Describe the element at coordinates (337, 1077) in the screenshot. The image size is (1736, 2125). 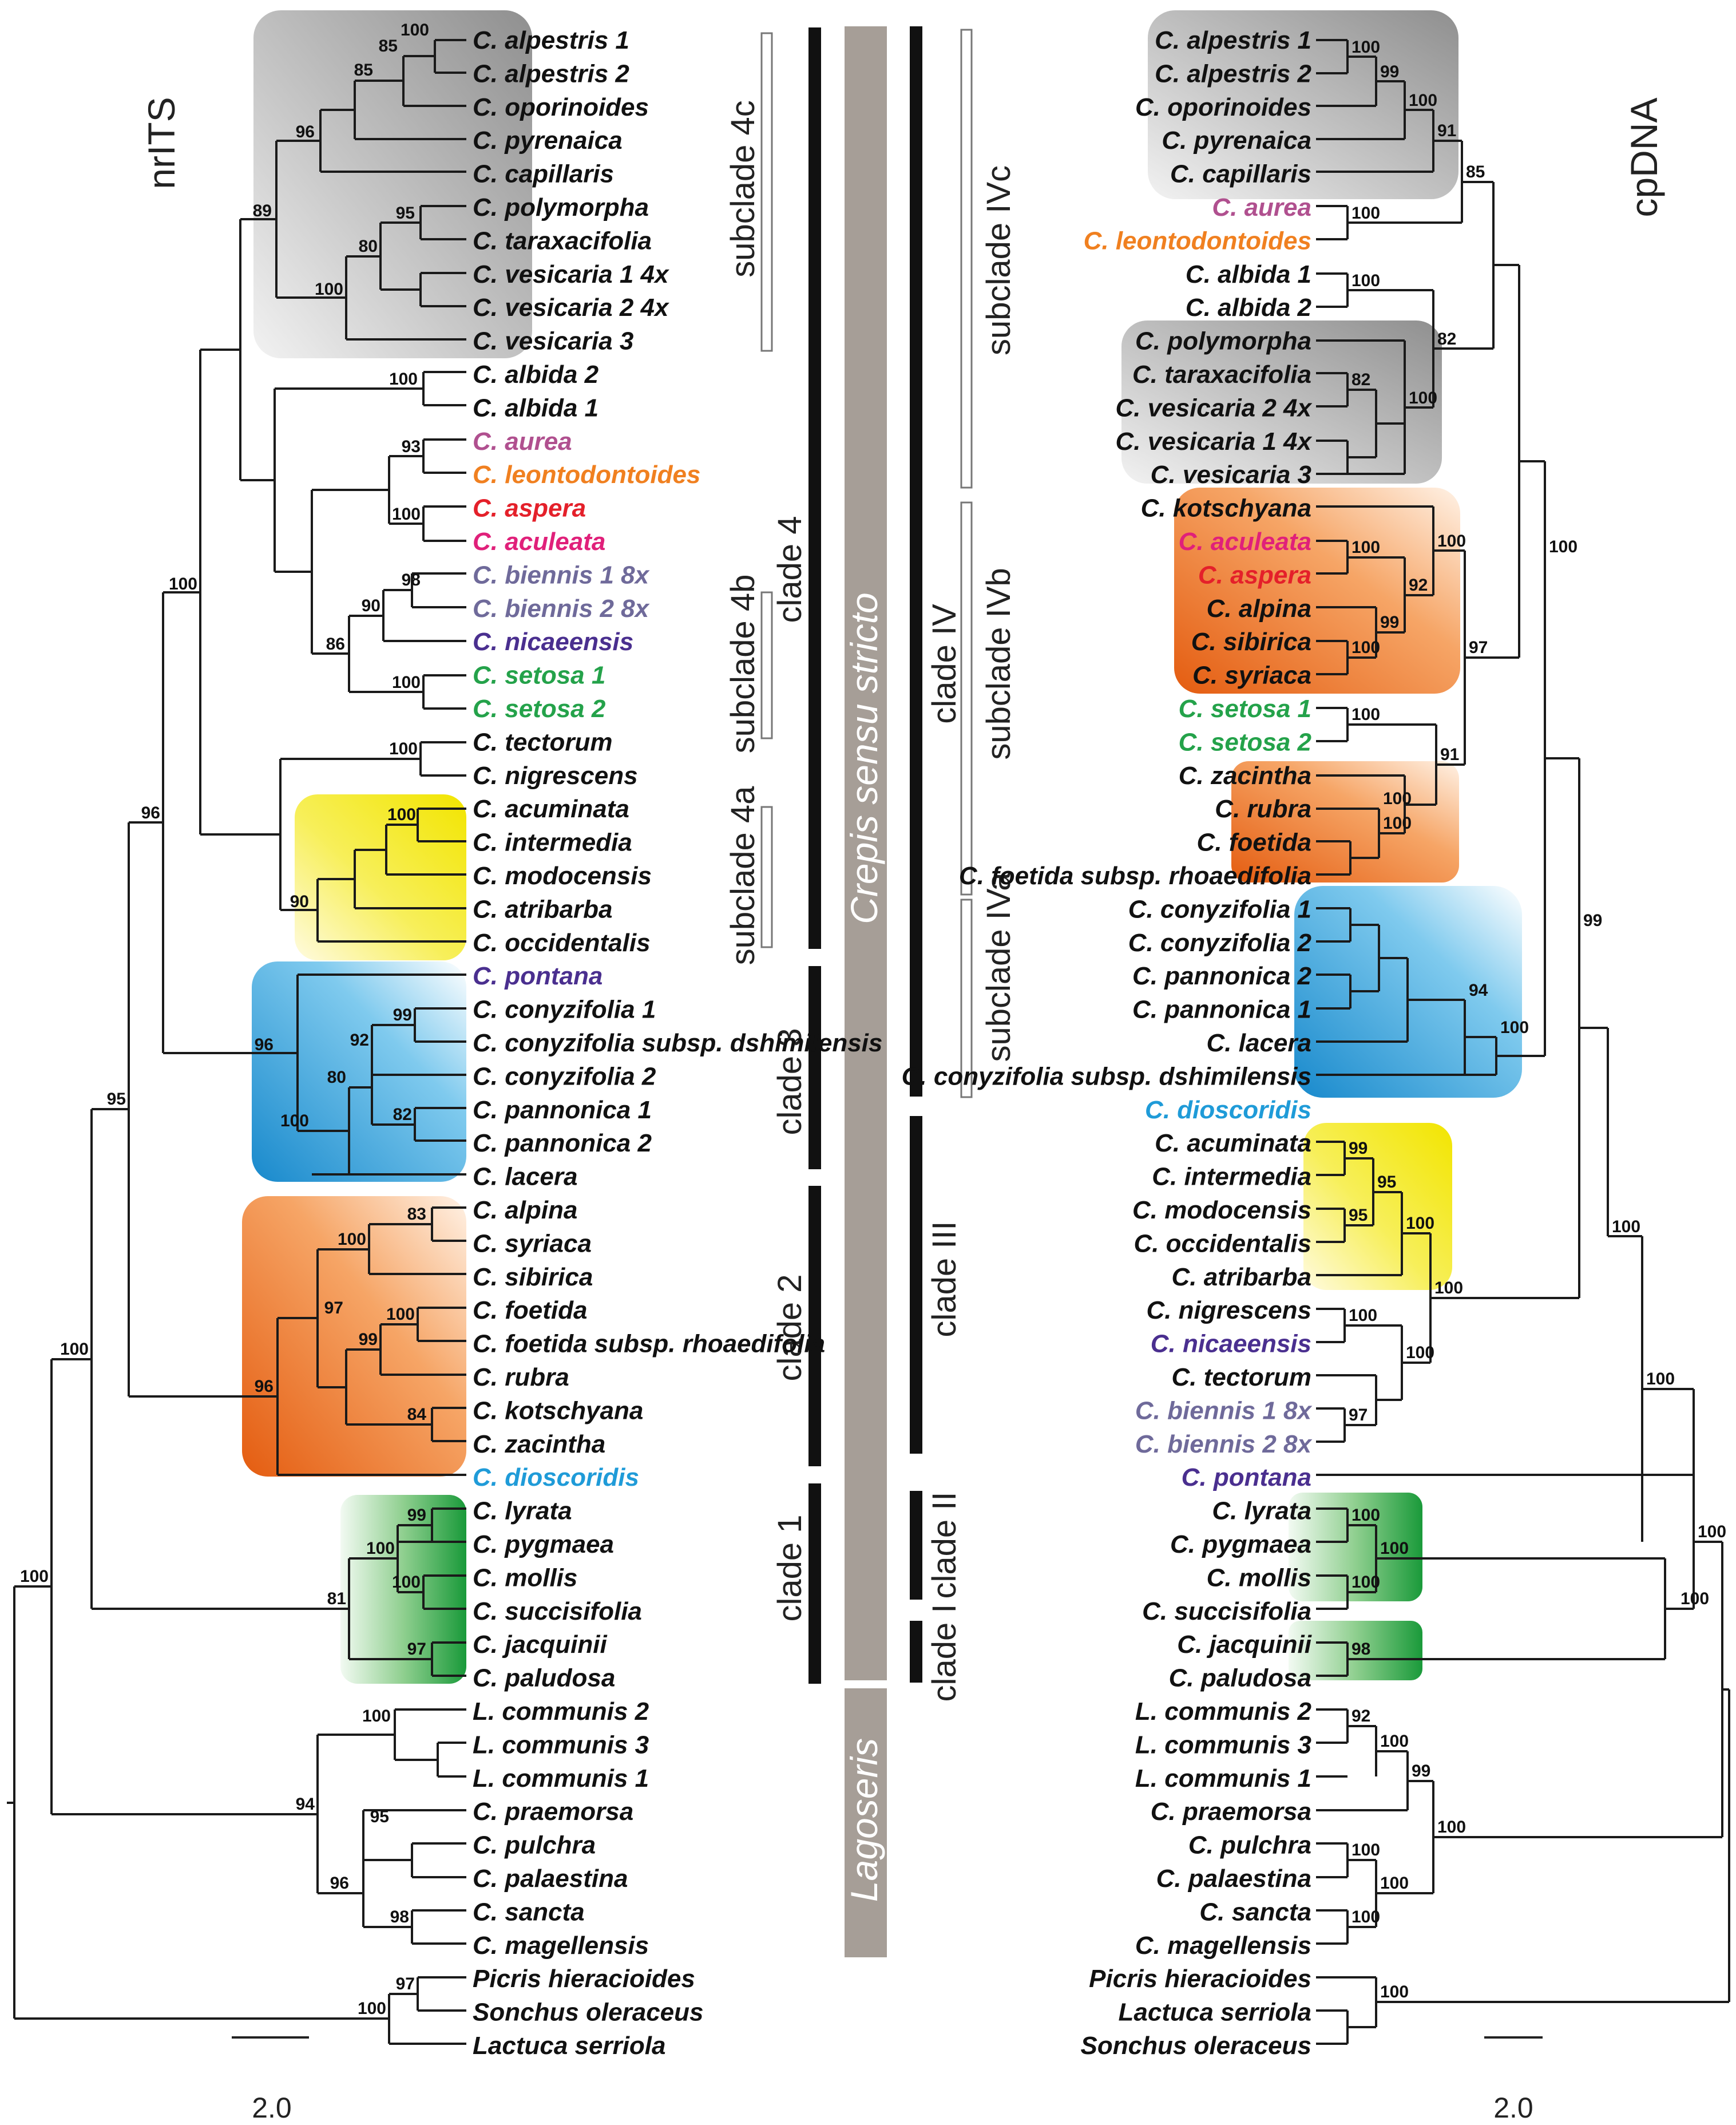
I see `support-value: 80` at that location.